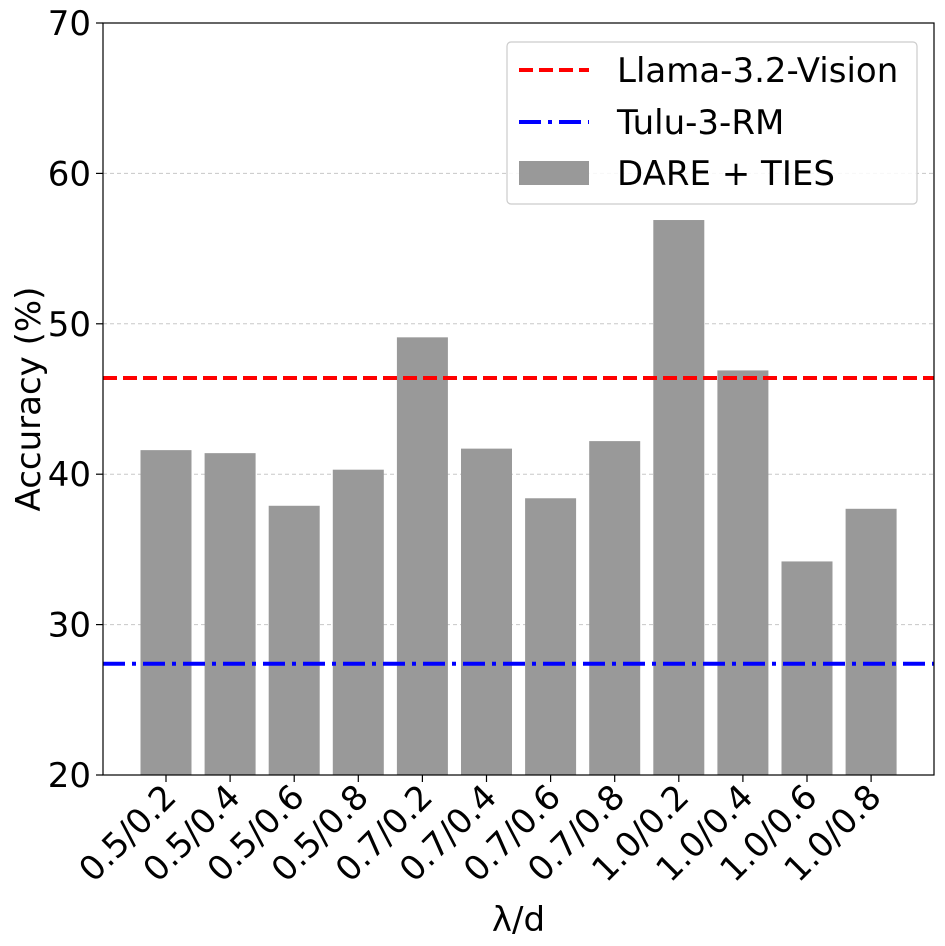 The height and width of the screenshot is (946, 945). What do you see at coordinates (700, 123) in the screenshot?
I see `legend-label: Tulu-3-RM` at bounding box center [700, 123].